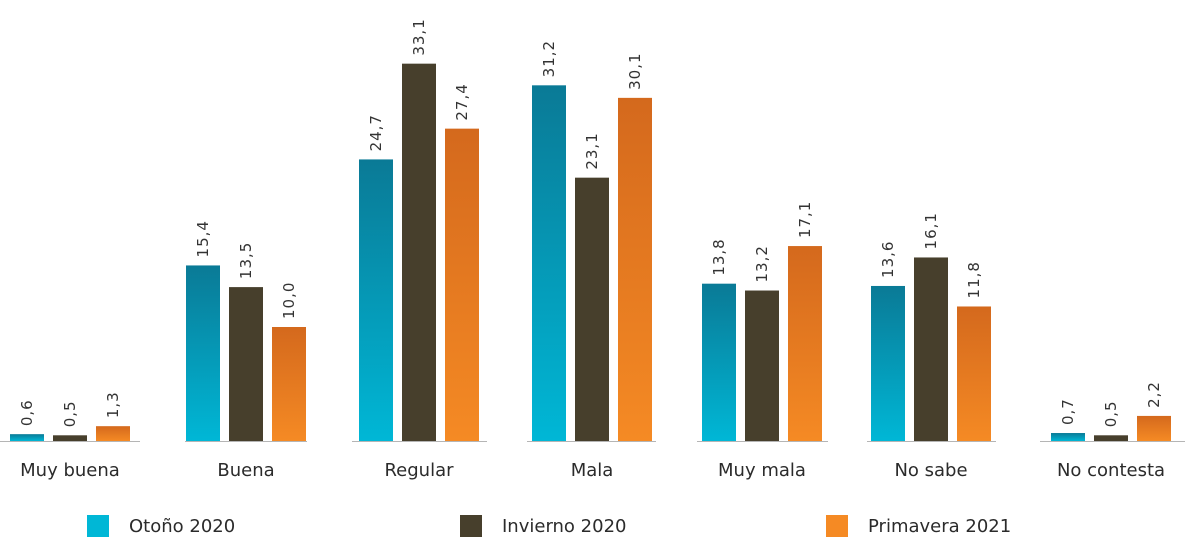 Image resolution: width=1185 pixels, height=538 pixels. Describe the element at coordinates (930, 470) in the screenshot. I see `category-label: No sabe` at that location.